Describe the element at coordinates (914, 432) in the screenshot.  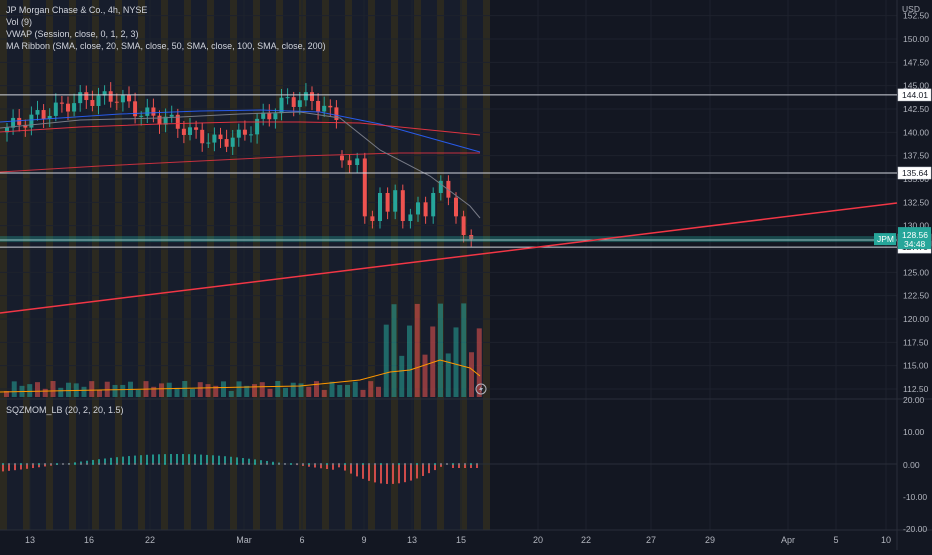
I see `osc-tick-label: 10.00` at that location.